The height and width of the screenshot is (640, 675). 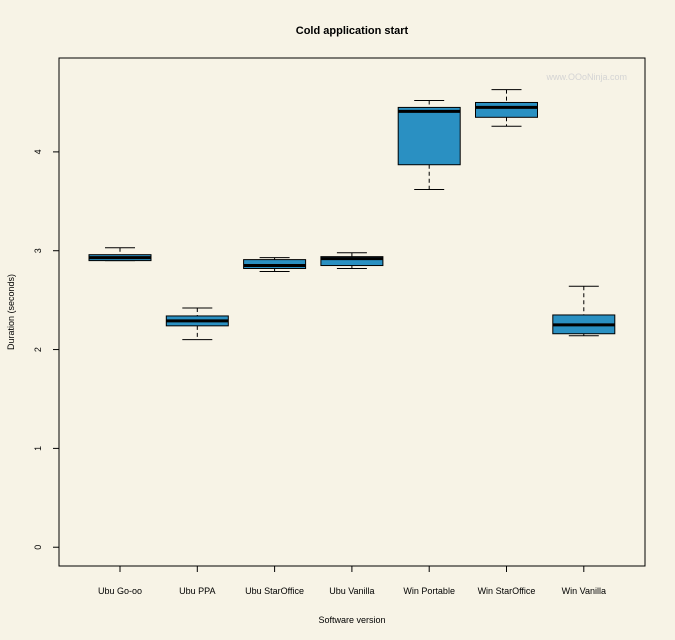 I want to click on x-tick-label: Win Portable, so click(x=429, y=591).